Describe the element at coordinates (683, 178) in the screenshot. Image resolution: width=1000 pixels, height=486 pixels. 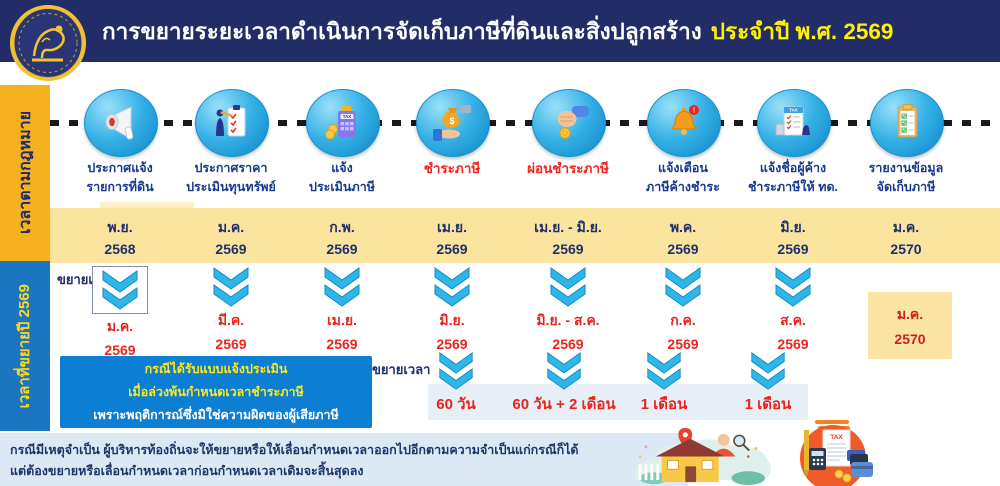
I see `step-label-6: แจ้งเตือน ภาษีค้างชำระ` at that location.